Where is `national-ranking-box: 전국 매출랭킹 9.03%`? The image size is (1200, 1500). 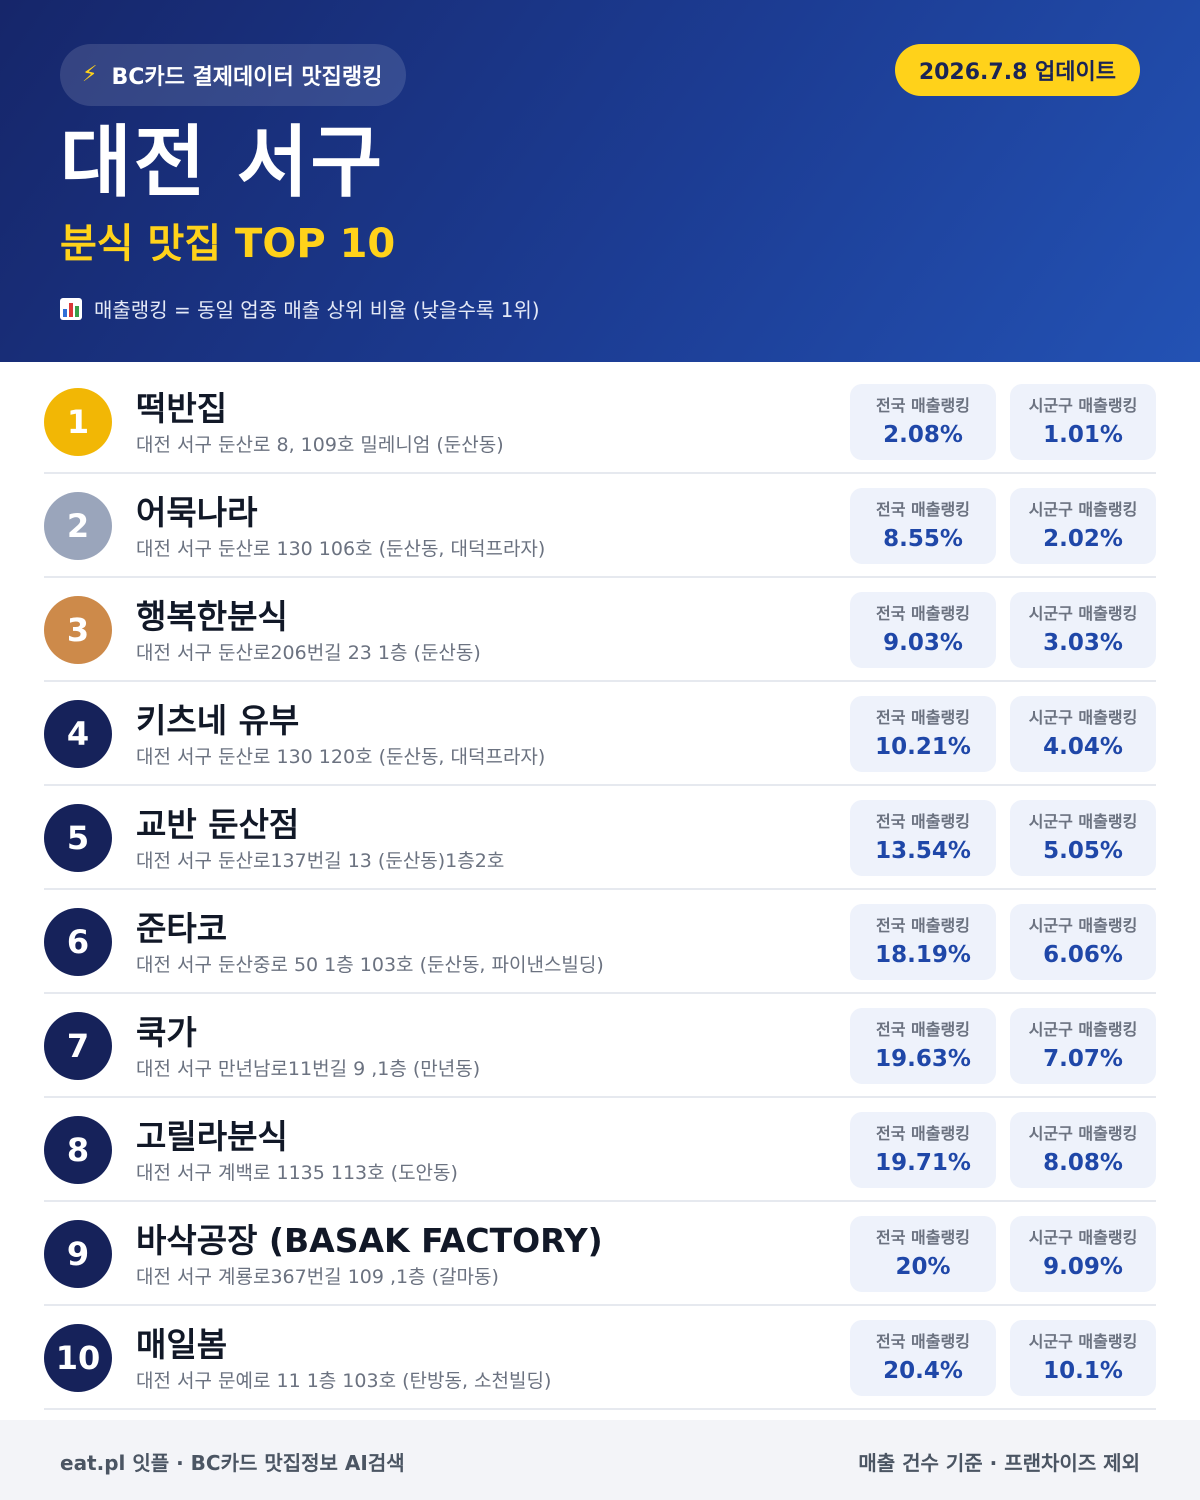
national-ranking-box: 전국 매출랭킹 9.03% is located at coordinates (923, 630).